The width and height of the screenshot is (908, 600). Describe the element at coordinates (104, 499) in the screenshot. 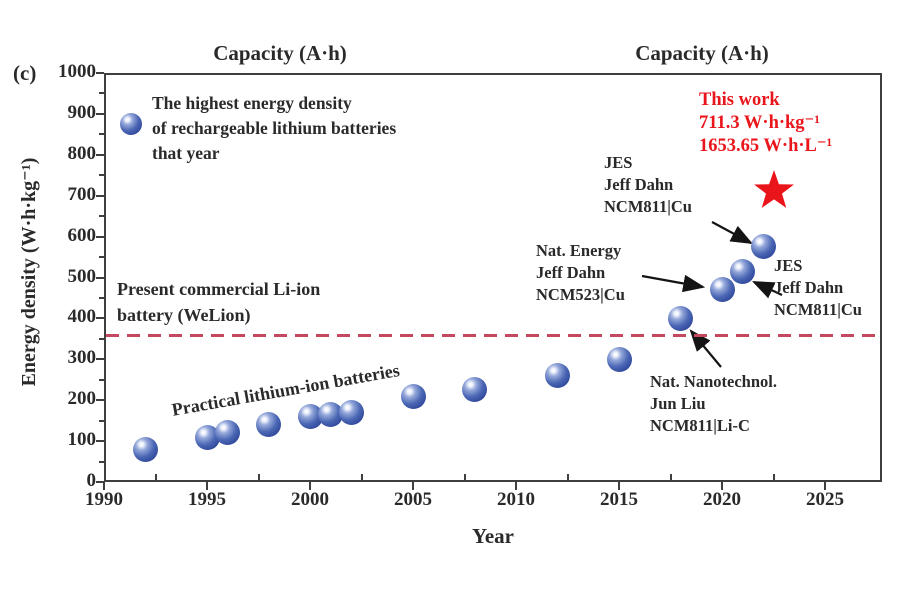

I see `x-tick-label: 1990` at that location.